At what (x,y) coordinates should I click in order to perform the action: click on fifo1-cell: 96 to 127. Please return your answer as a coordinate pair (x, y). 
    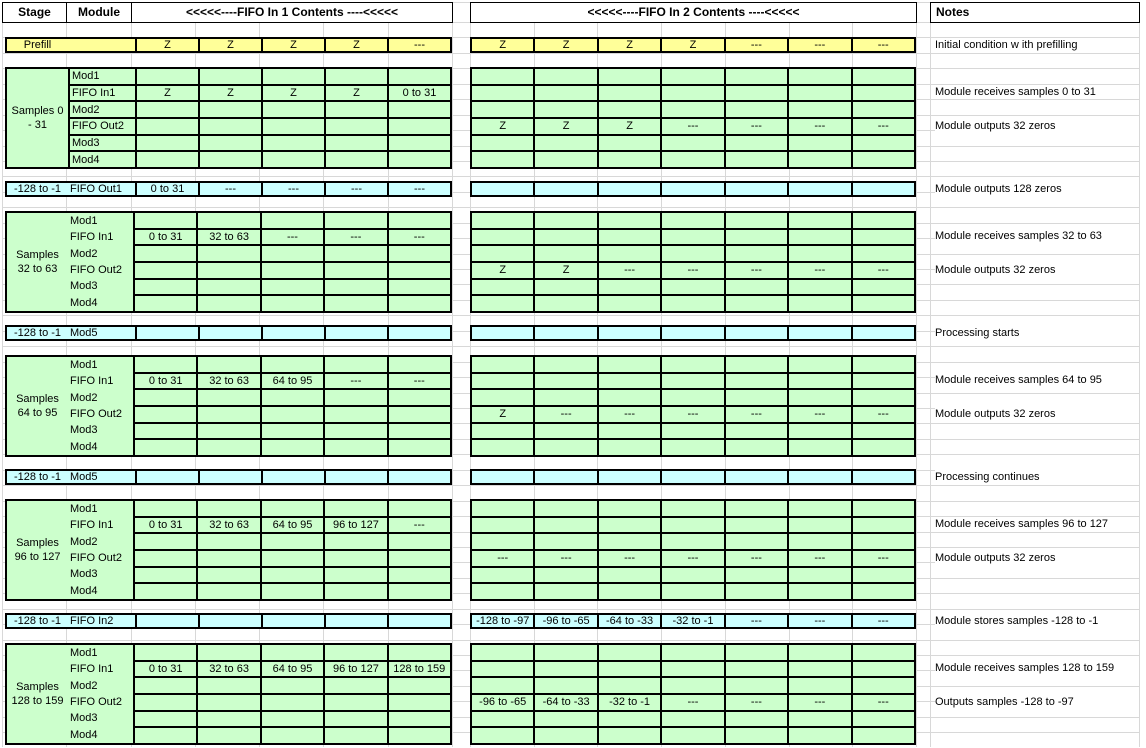
    Looking at the image, I should click on (356, 525).